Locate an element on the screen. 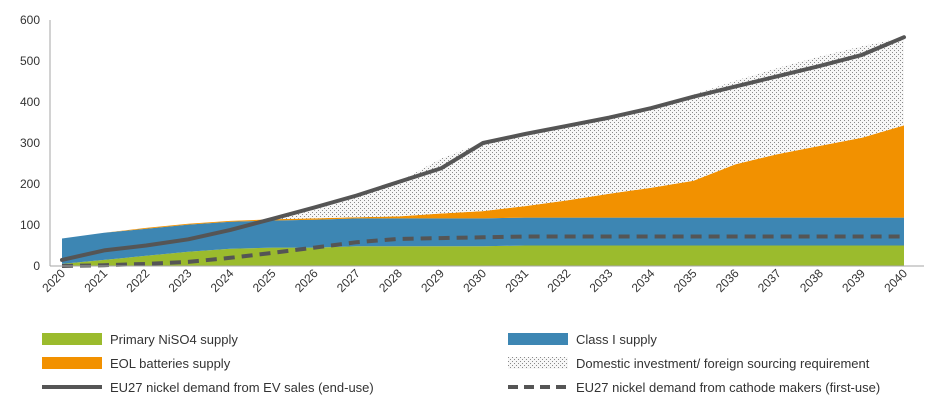  x-tick-label-2030: 2030 is located at coordinates (474, 280).